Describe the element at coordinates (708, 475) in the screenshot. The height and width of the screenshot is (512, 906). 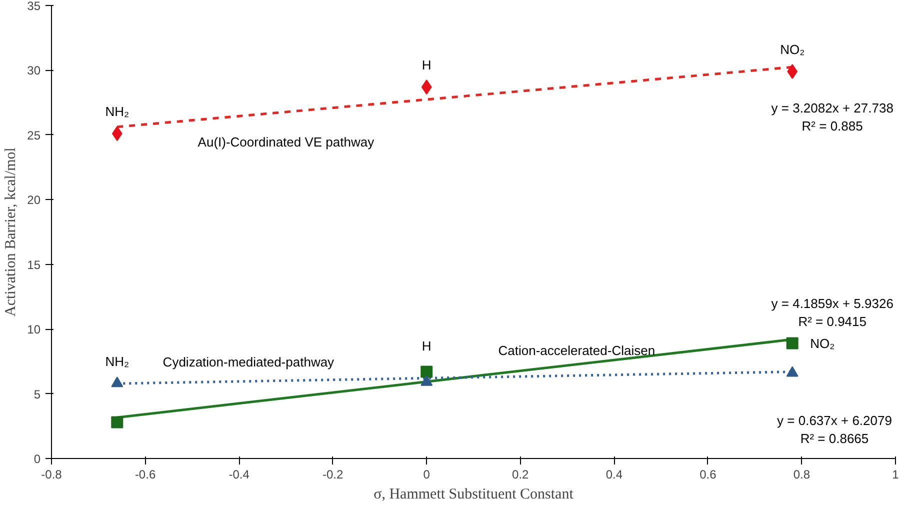
I see `x-tick-label: 0.6` at that location.